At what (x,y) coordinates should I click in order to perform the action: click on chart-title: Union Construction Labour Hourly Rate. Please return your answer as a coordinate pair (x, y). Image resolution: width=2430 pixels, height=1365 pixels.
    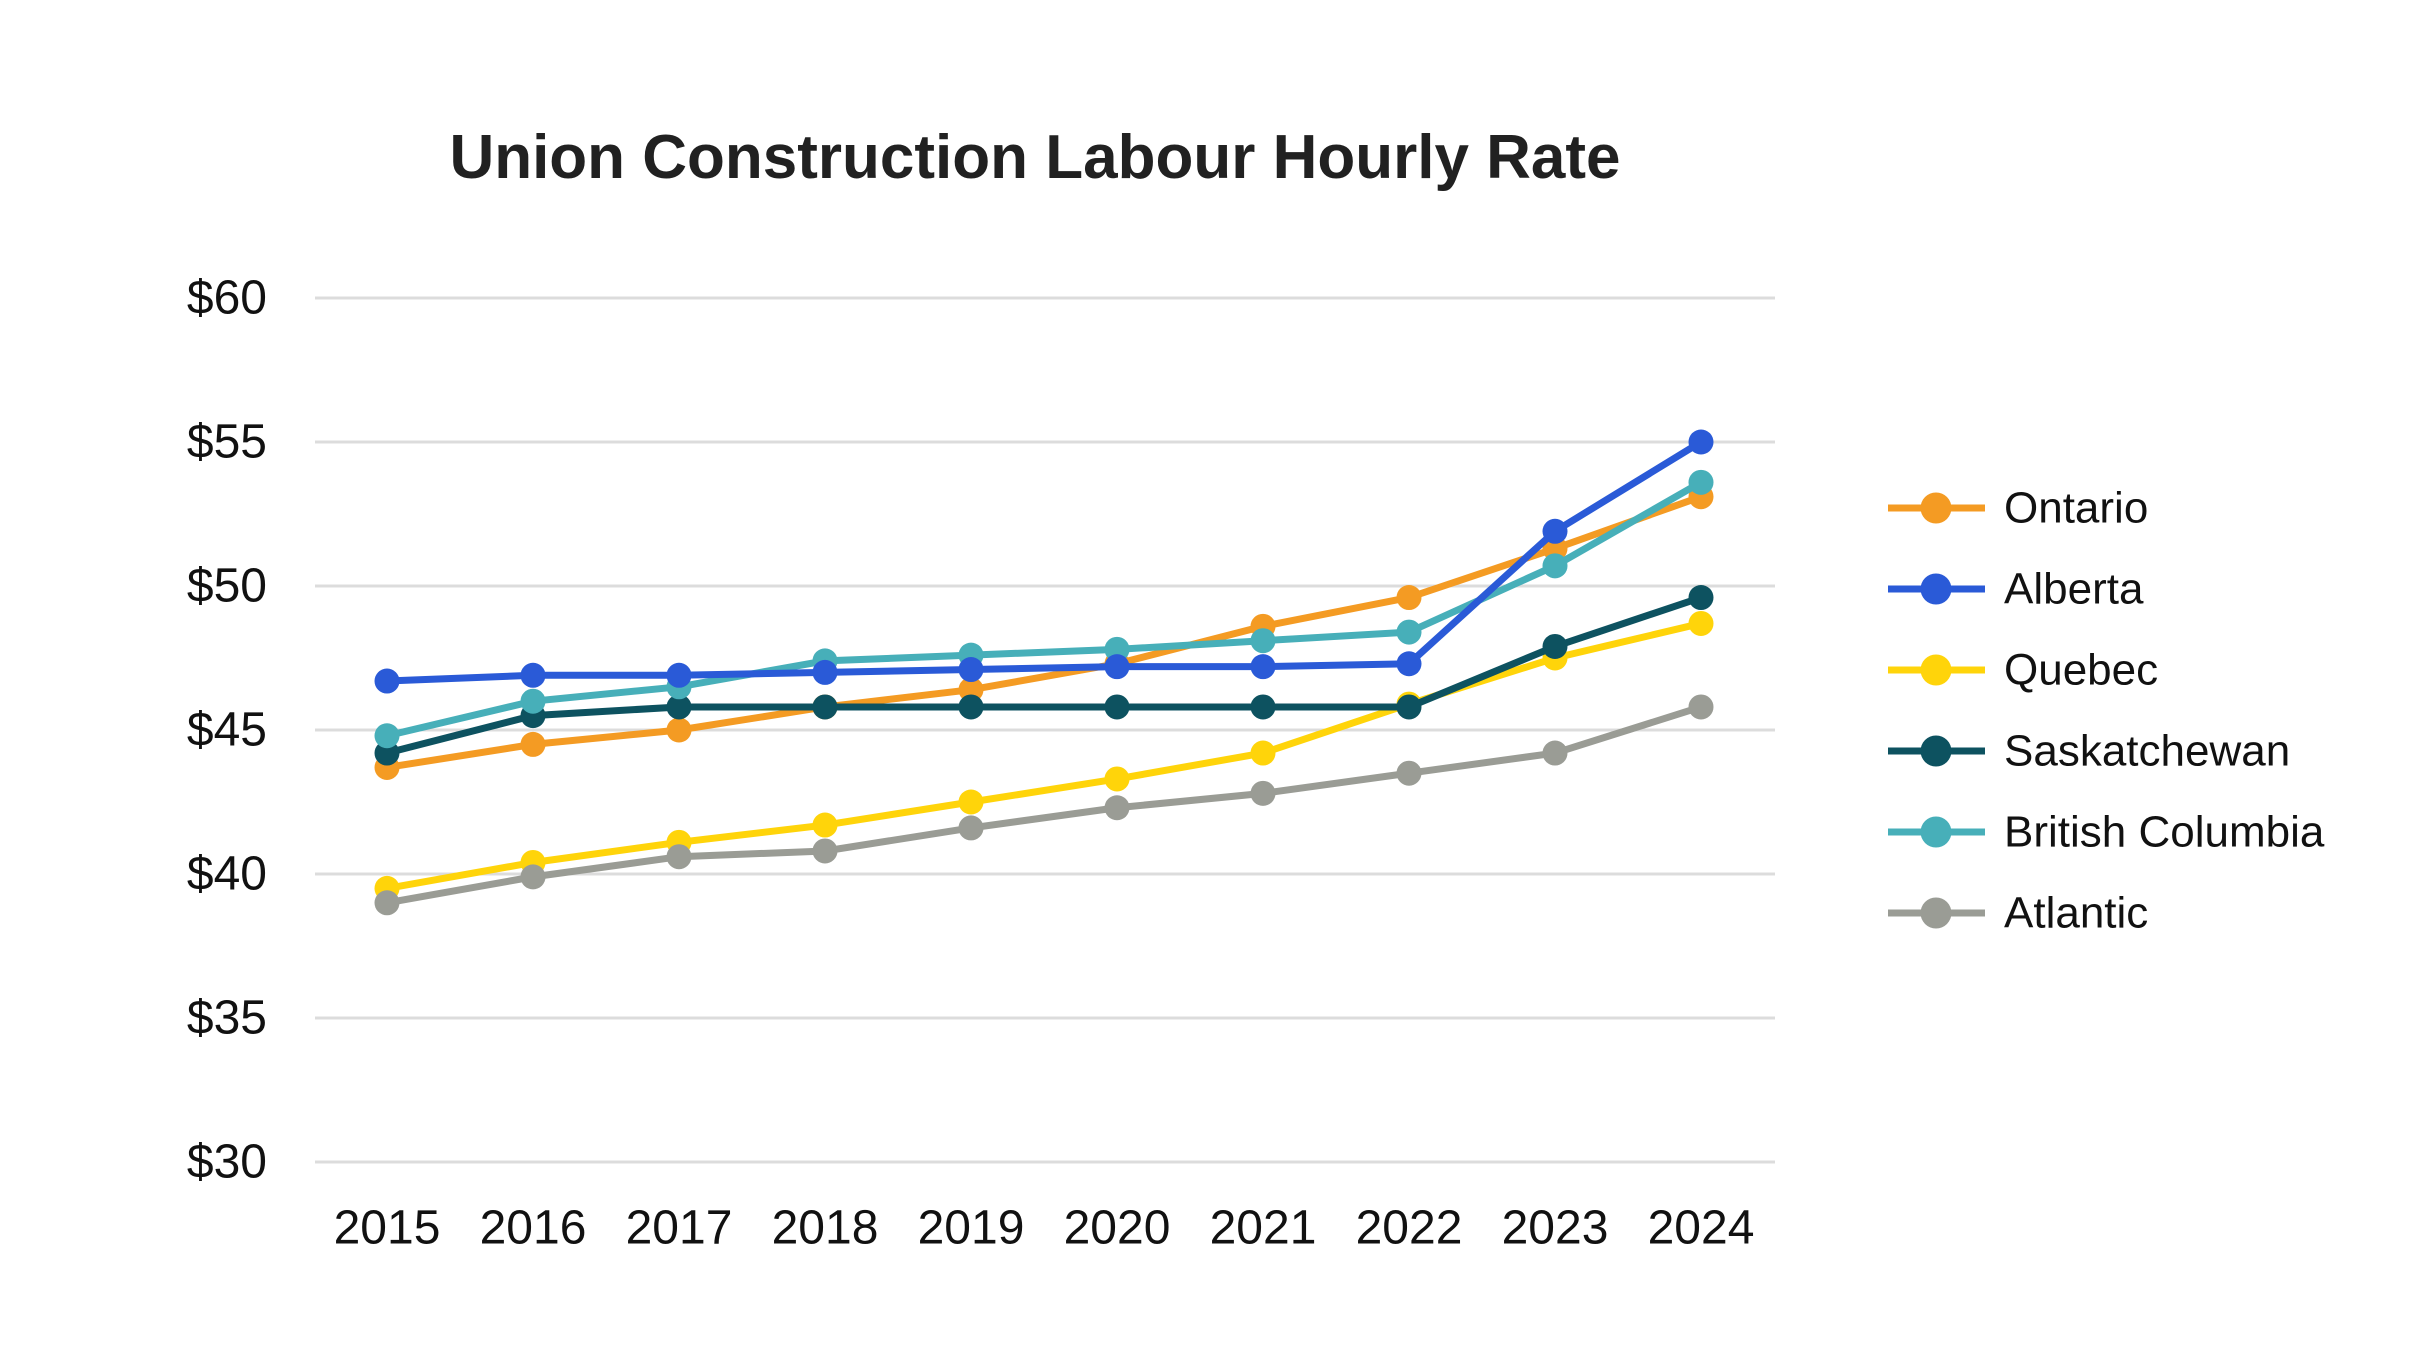
    Looking at the image, I should click on (1034, 157).